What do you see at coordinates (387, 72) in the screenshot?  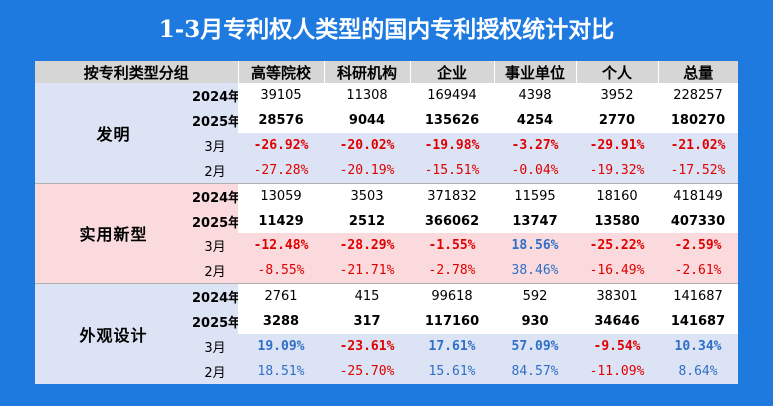 I see `header-row: 按专利类型分组 高等院校 科研机构 企业 事业单位 个人 总量` at bounding box center [387, 72].